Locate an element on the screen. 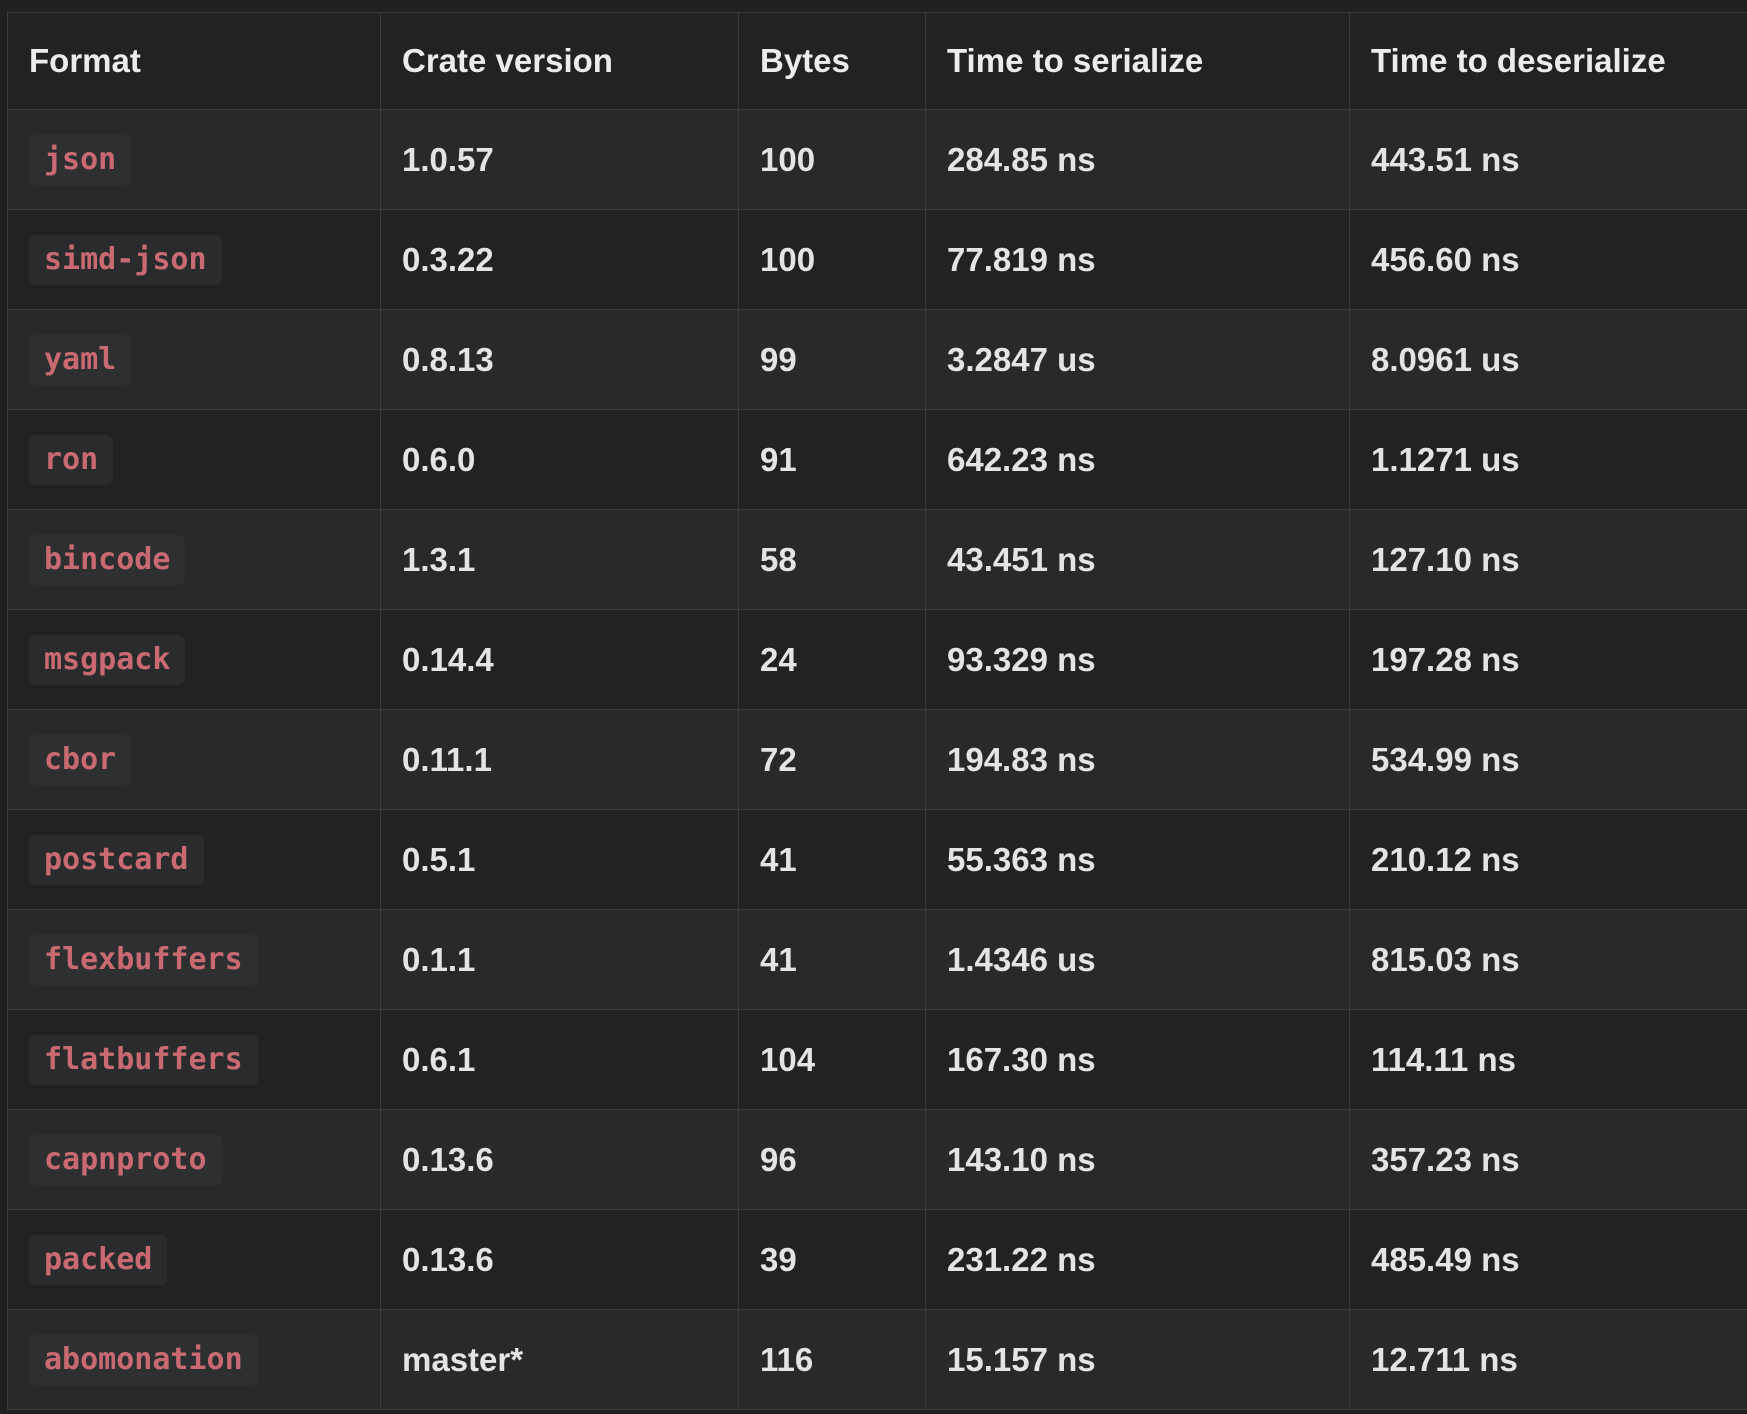 The width and height of the screenshot is (1747, 1414). cell-time-to-serialize: 231.22 ns is located at coordinates (1137, 1259).